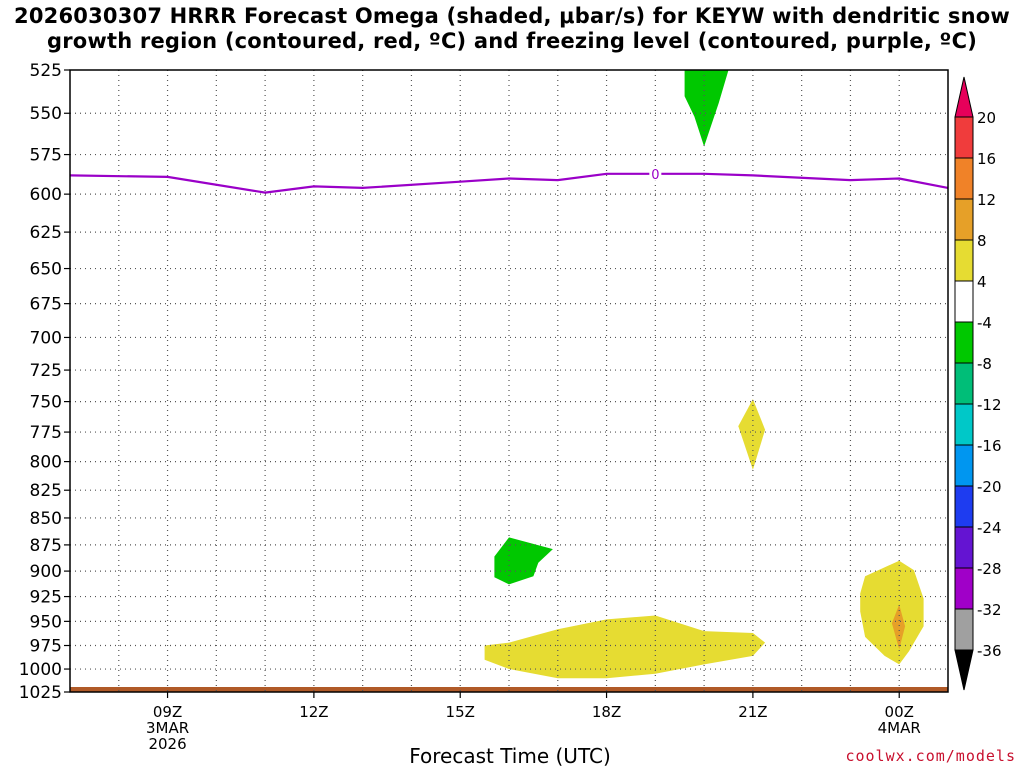 Image resolution: width=1024 pixels, height=768 pixels. What do you see at coordinates (46, 338) in the screenshot?
I see `y-tick-label-700: 700` at bounding box center [46, 338].